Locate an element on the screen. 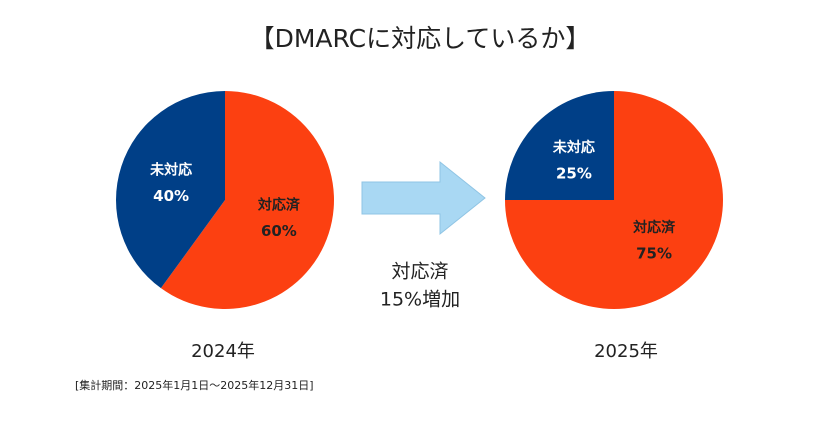 Image resolution: width=840 pixels, height=431 pixels. value-label: 25% is located at coordinates (574, 173).